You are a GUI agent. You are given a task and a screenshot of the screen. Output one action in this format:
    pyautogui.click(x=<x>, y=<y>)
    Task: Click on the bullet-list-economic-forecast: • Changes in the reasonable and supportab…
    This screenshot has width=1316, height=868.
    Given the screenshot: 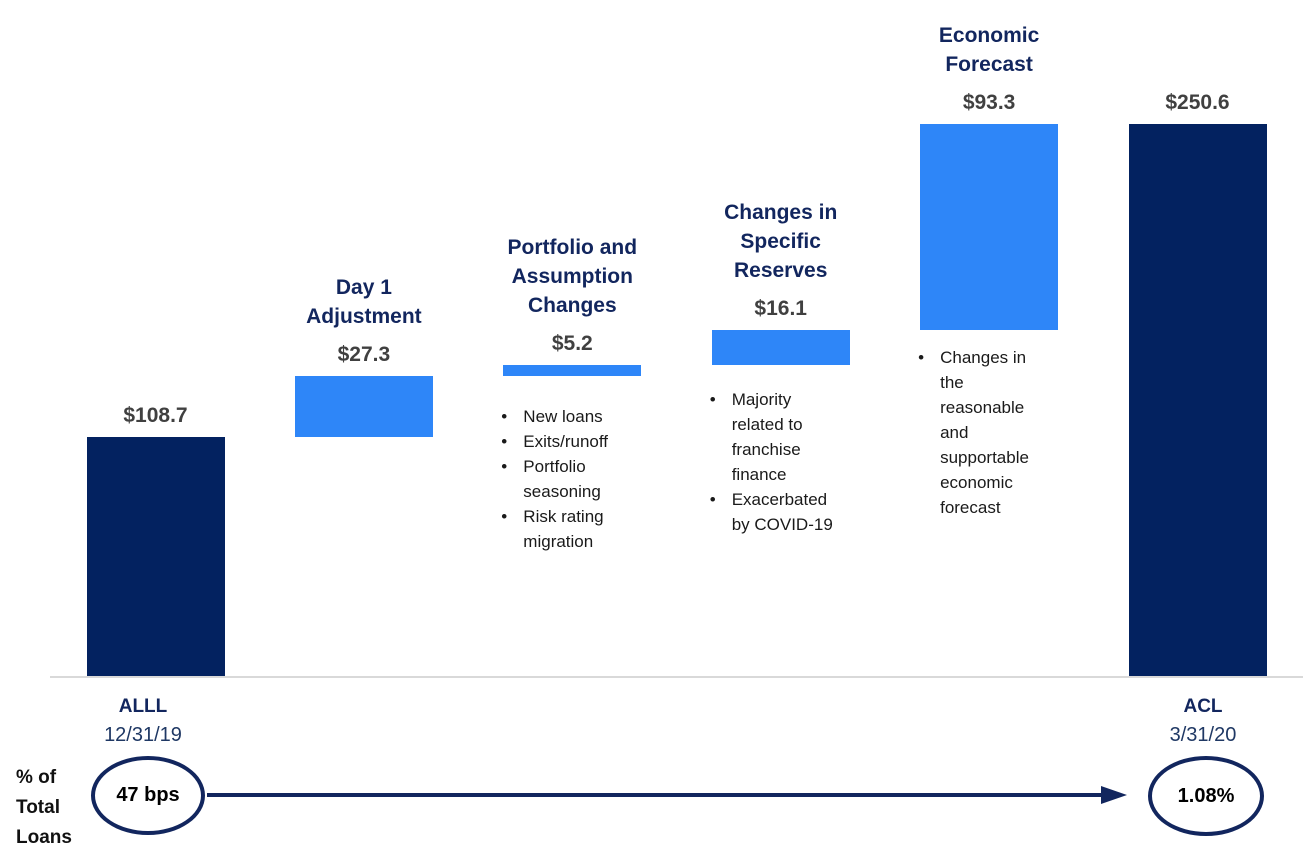 What is the action you would take?
    pyautogui.click(x=979, y=432)
    